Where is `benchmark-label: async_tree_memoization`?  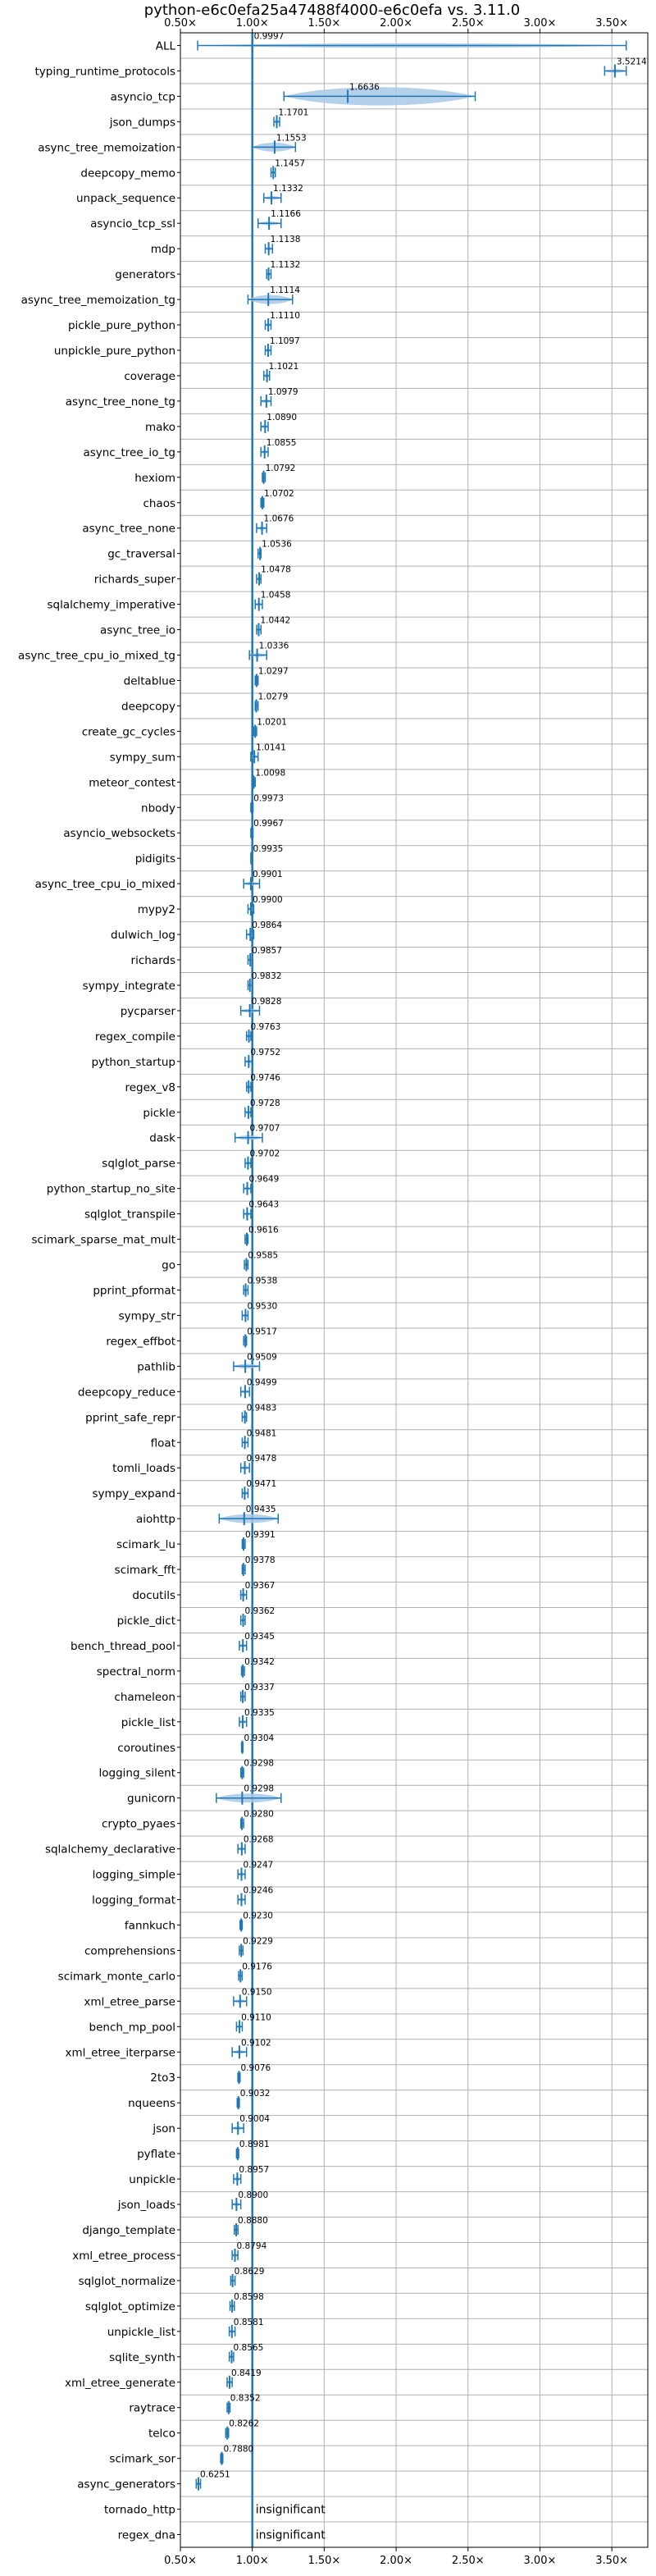
benchmark-label: async_tree_memoization is located at coordinates (106, 148).